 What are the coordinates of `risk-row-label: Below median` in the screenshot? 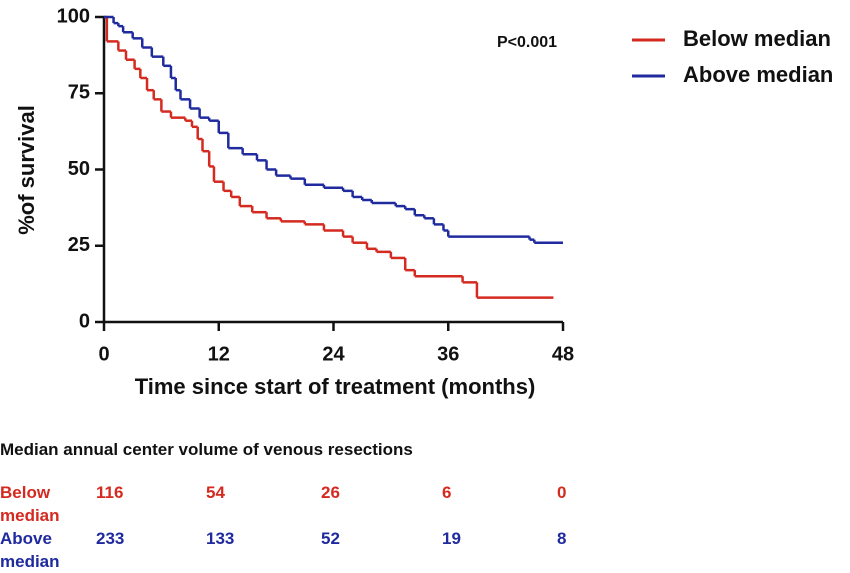 It's located at (30, 504).